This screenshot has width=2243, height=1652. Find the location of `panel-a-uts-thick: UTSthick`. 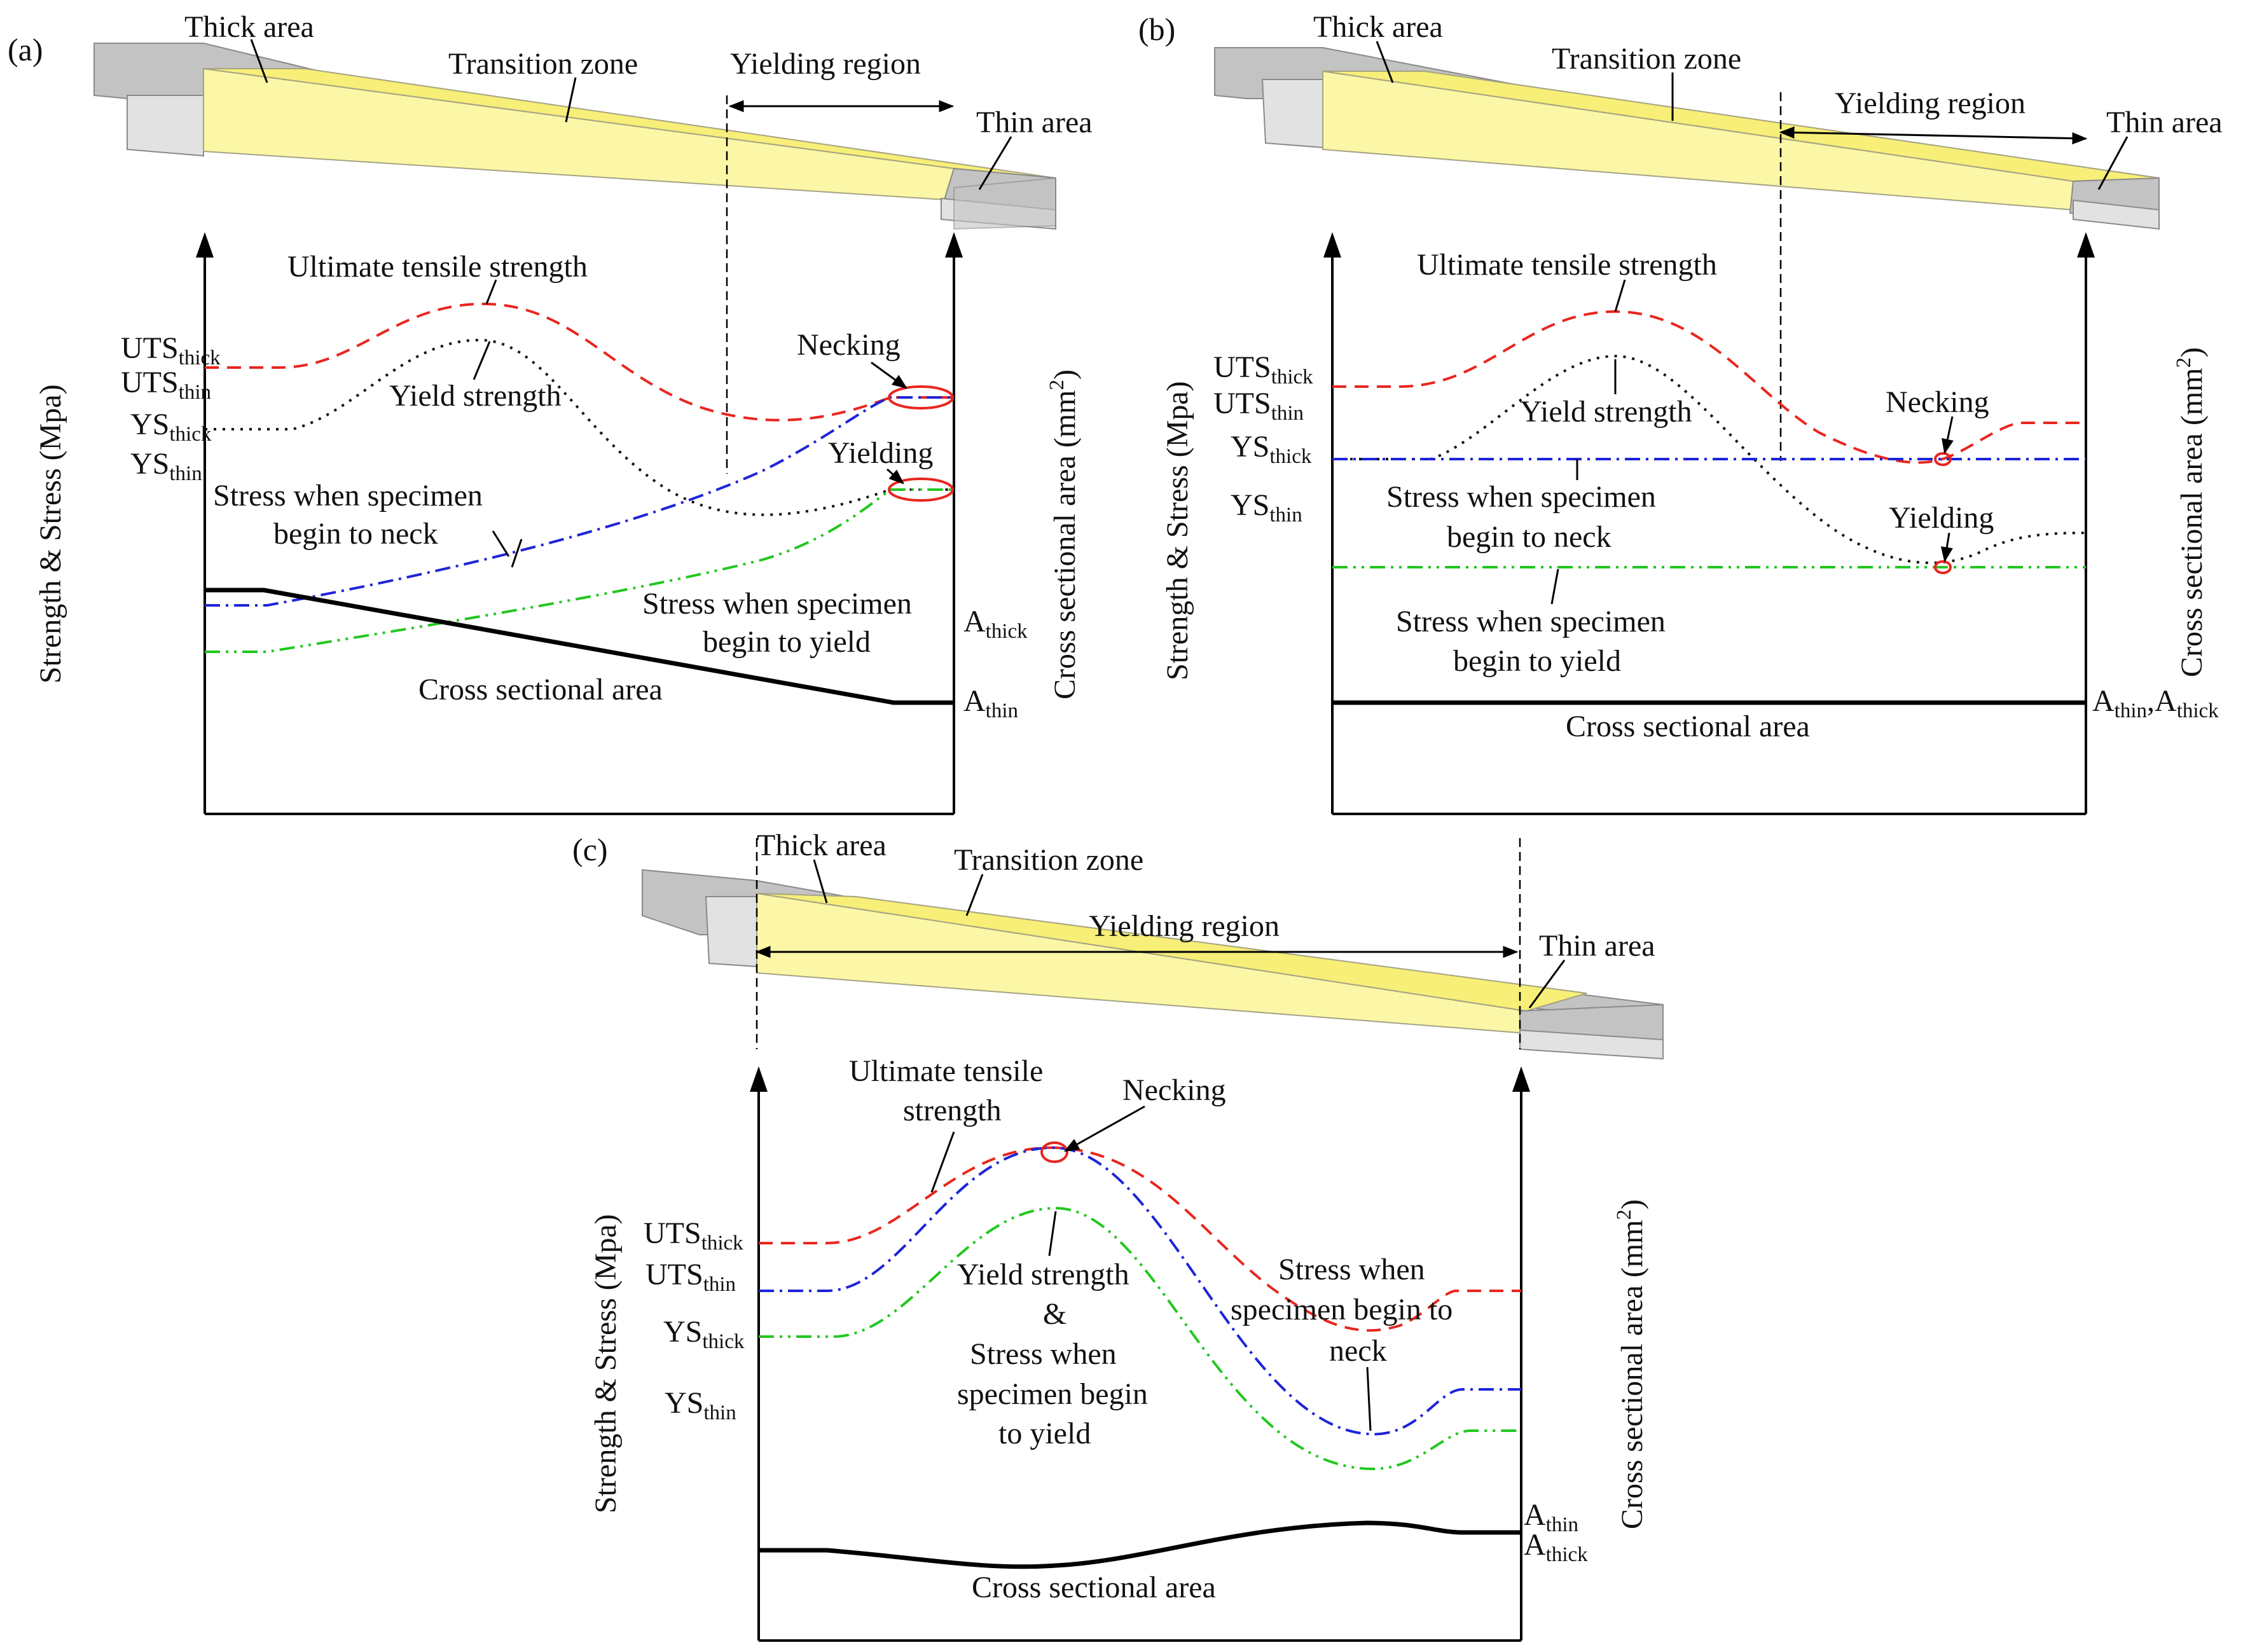

panel-a-uts-thick: UTSthick is located at coordinates (171, 350).